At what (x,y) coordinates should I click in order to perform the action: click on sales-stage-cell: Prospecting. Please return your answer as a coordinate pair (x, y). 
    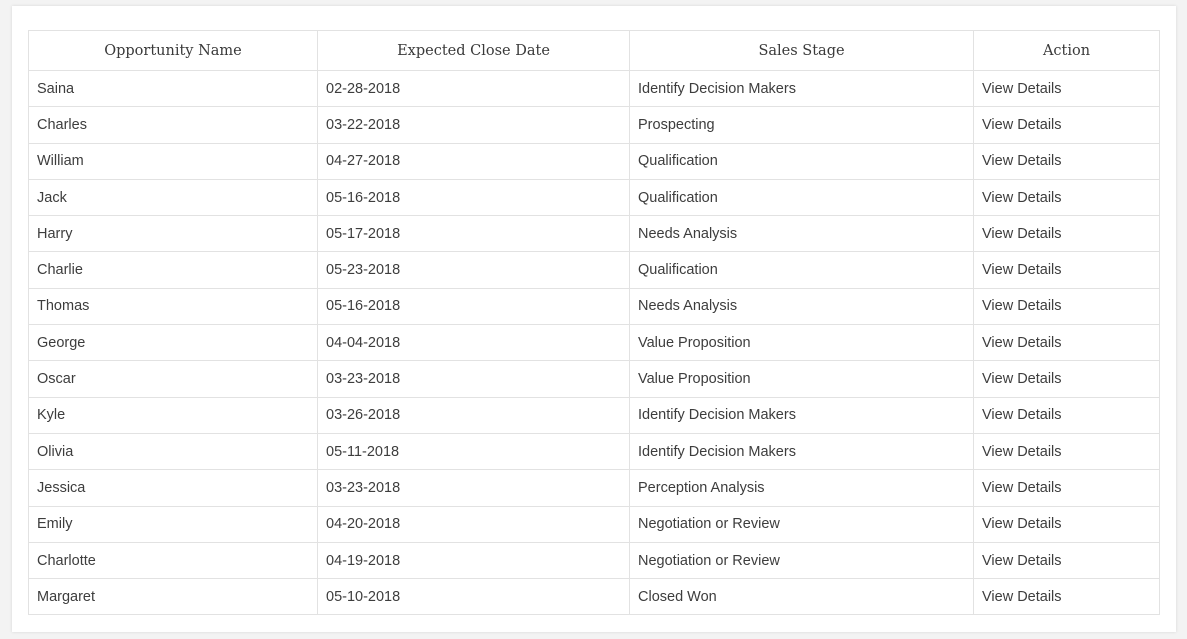
    Looking at the image, I should click on (801, 125).